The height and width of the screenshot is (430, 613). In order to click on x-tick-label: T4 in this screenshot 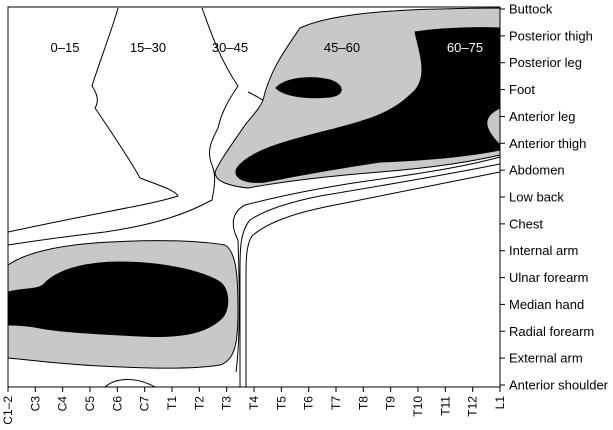, I will do `click(254, 403)`.